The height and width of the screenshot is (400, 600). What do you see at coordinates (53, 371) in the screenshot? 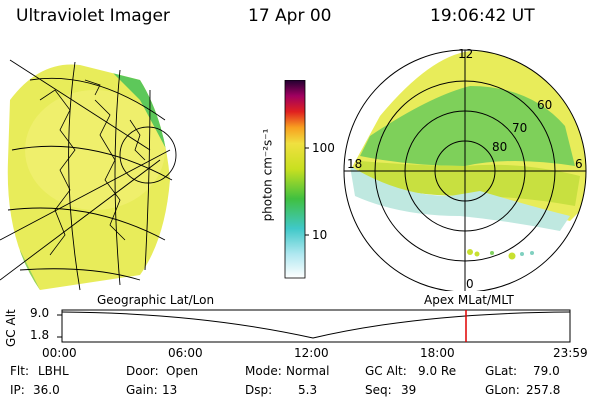
I see `flt-value: LBHL` at bounding box center [53, 371].